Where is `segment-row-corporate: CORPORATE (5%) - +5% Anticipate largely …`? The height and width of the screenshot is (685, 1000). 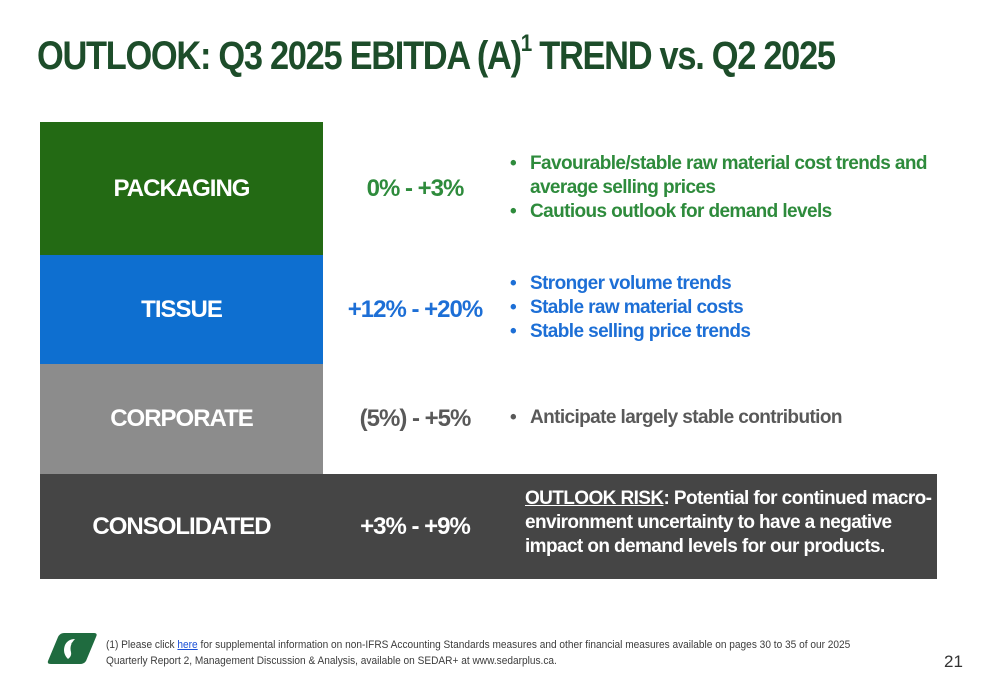 segment-row-corporate: CORPORATE (5%) - +5% Anticipate largely … is located at coordinates (488, 419).